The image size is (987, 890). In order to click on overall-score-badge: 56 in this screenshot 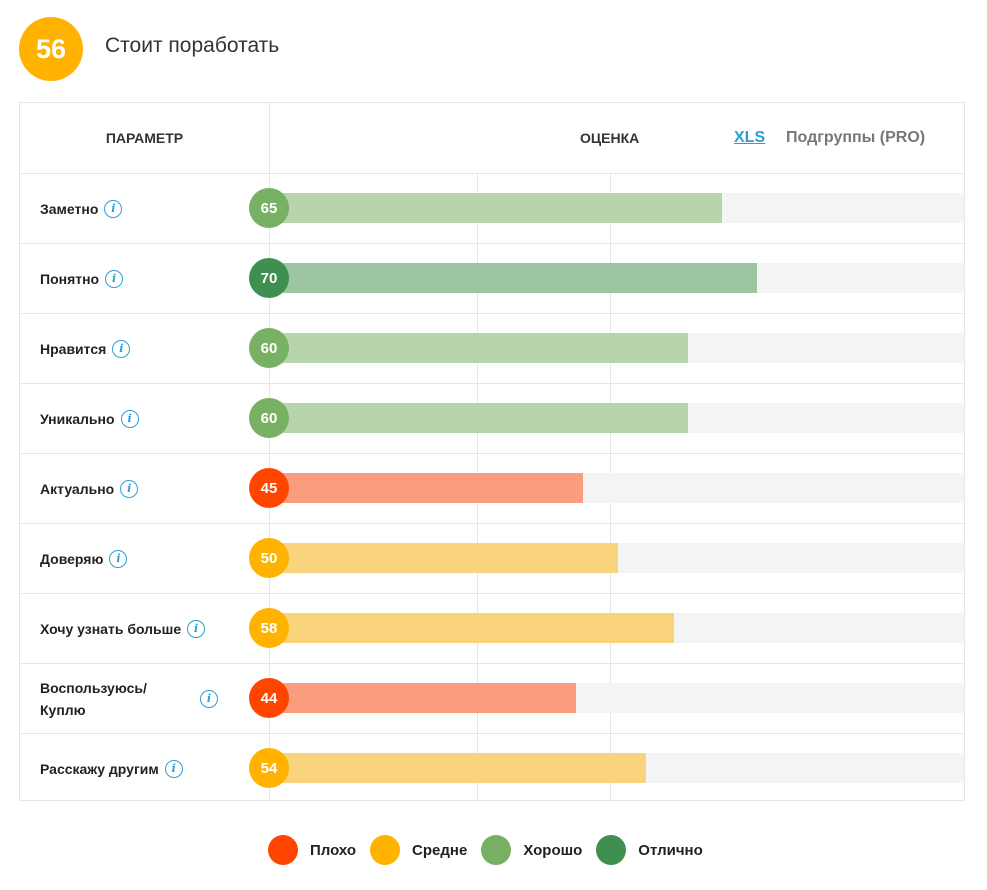, I will do `click(51, 49)`.